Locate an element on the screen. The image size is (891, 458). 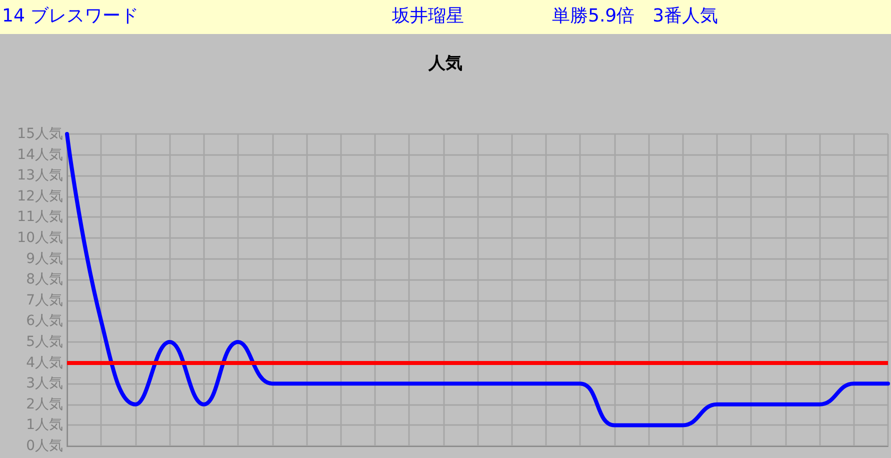
text: 単勝5.9倍 3番人気 is located at coordinates (635, 16).